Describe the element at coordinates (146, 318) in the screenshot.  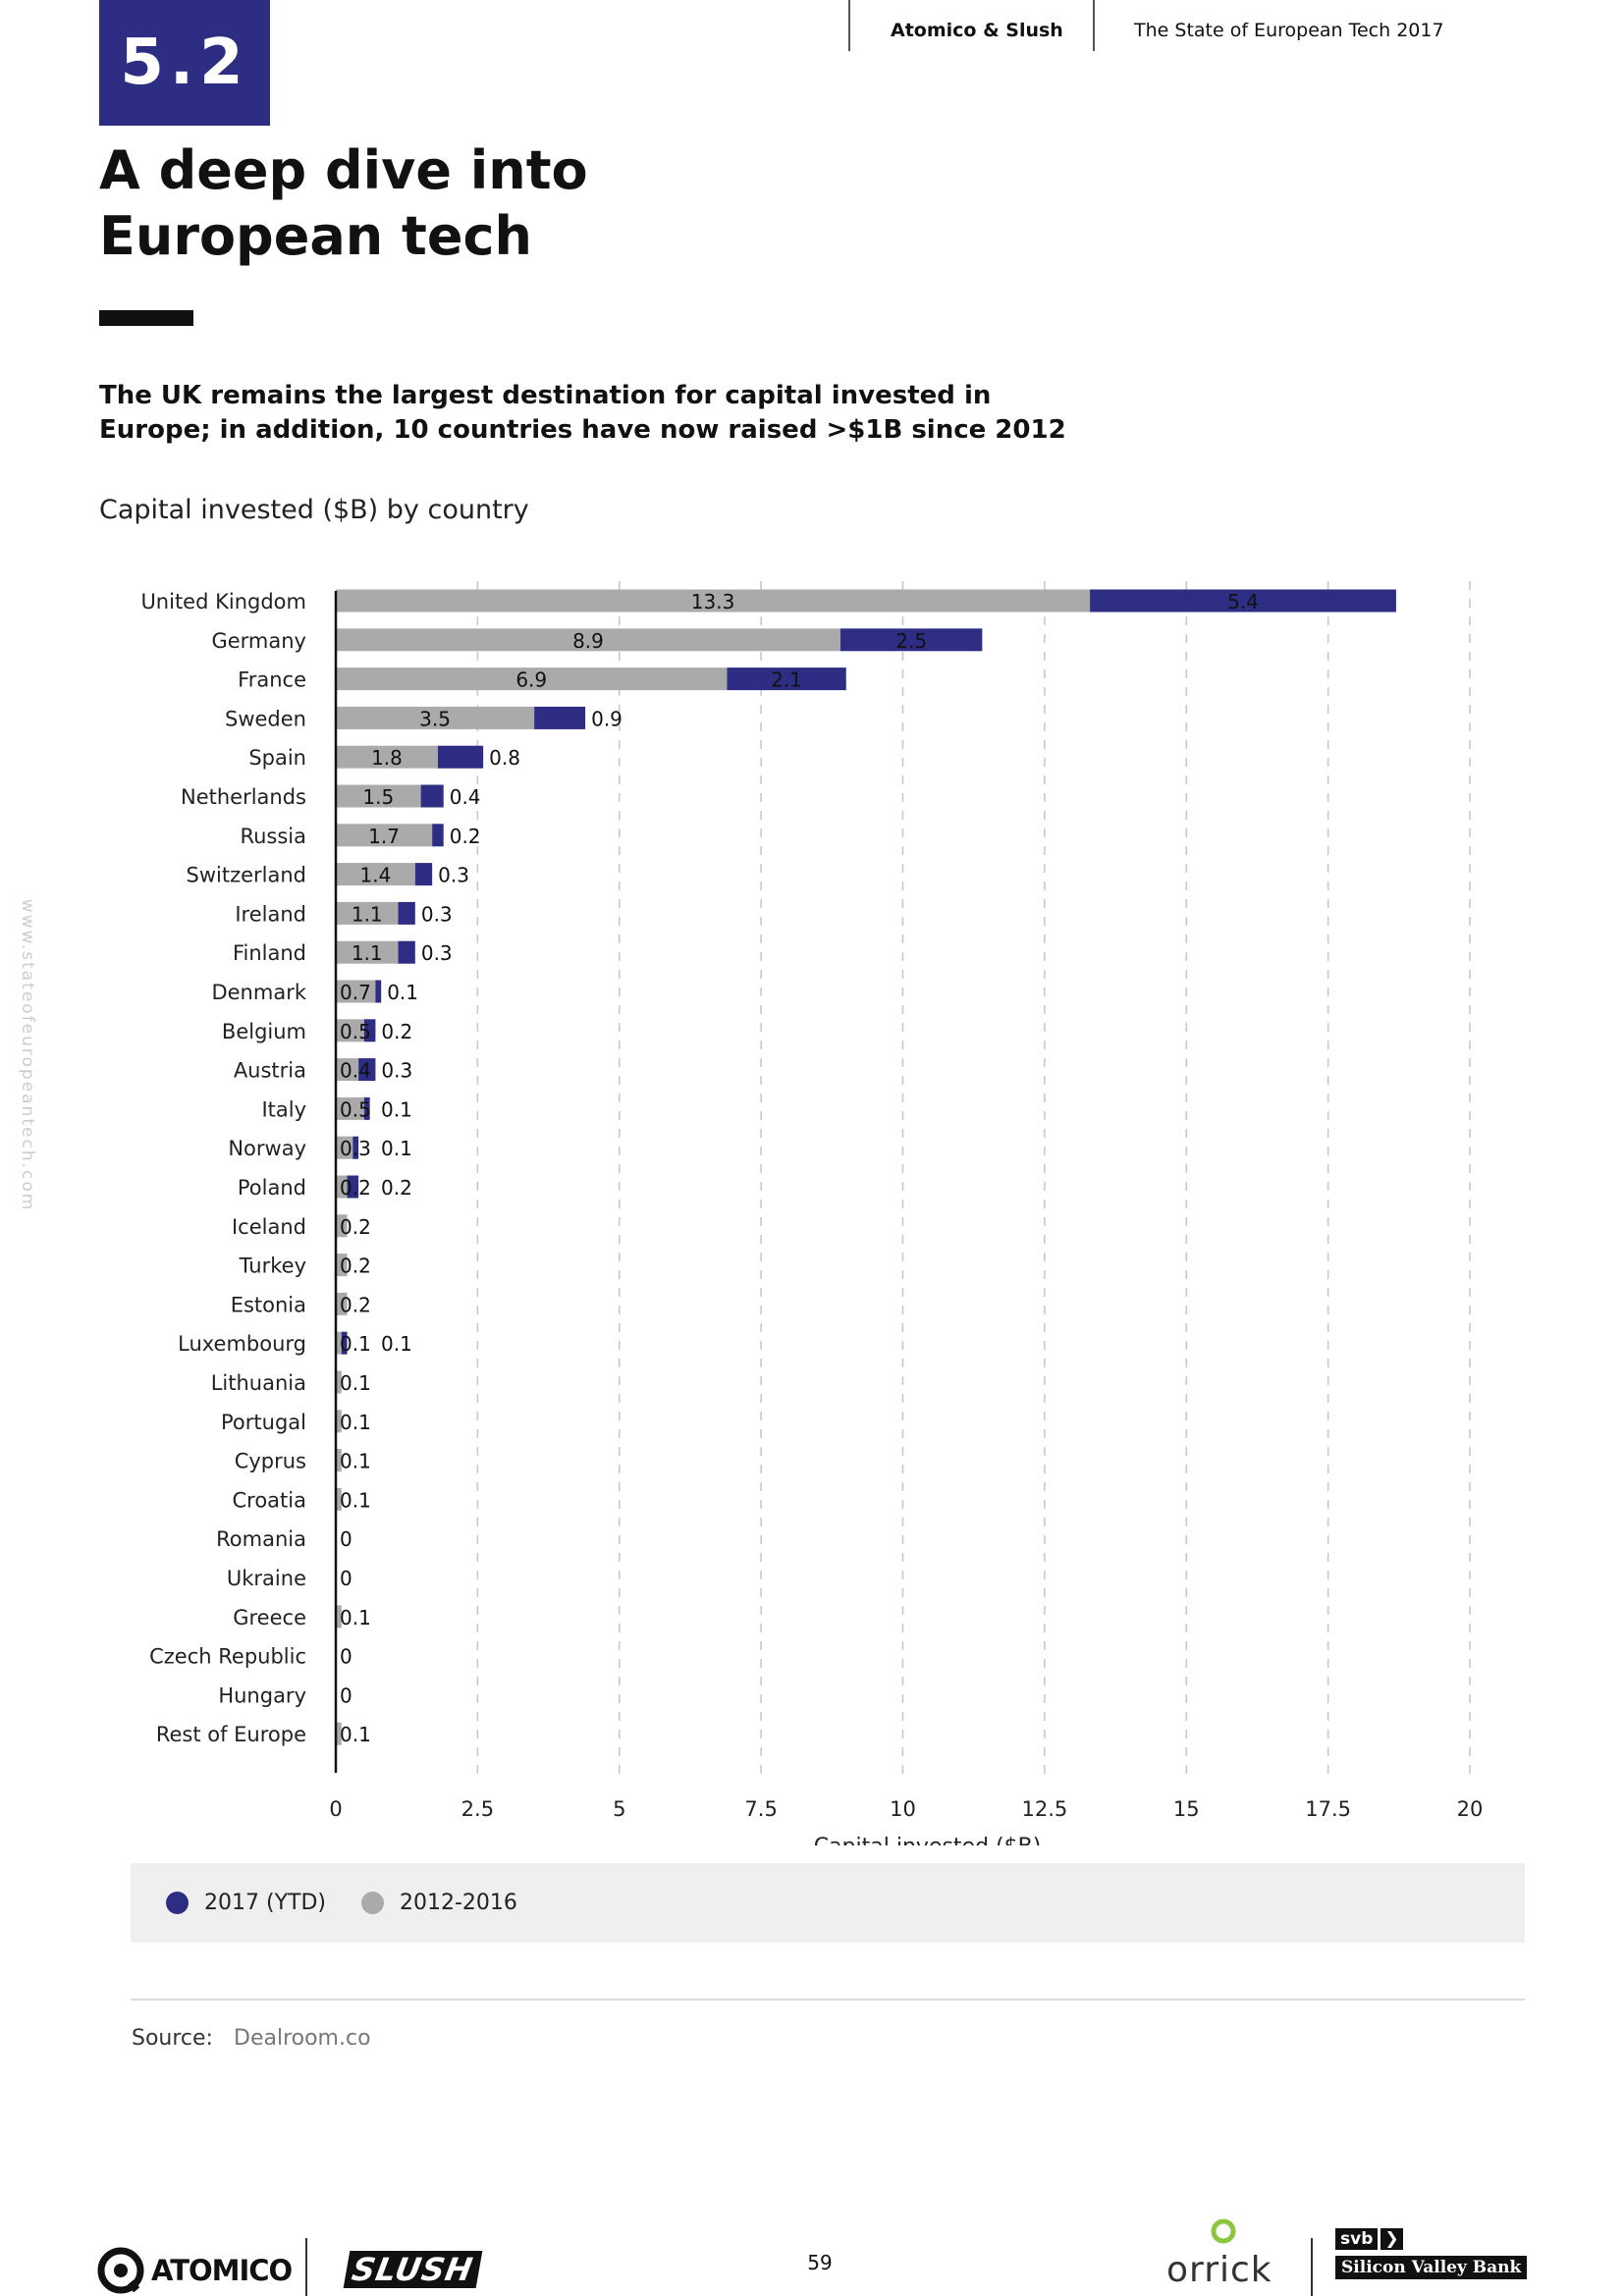
I see `title-underline` at that location.